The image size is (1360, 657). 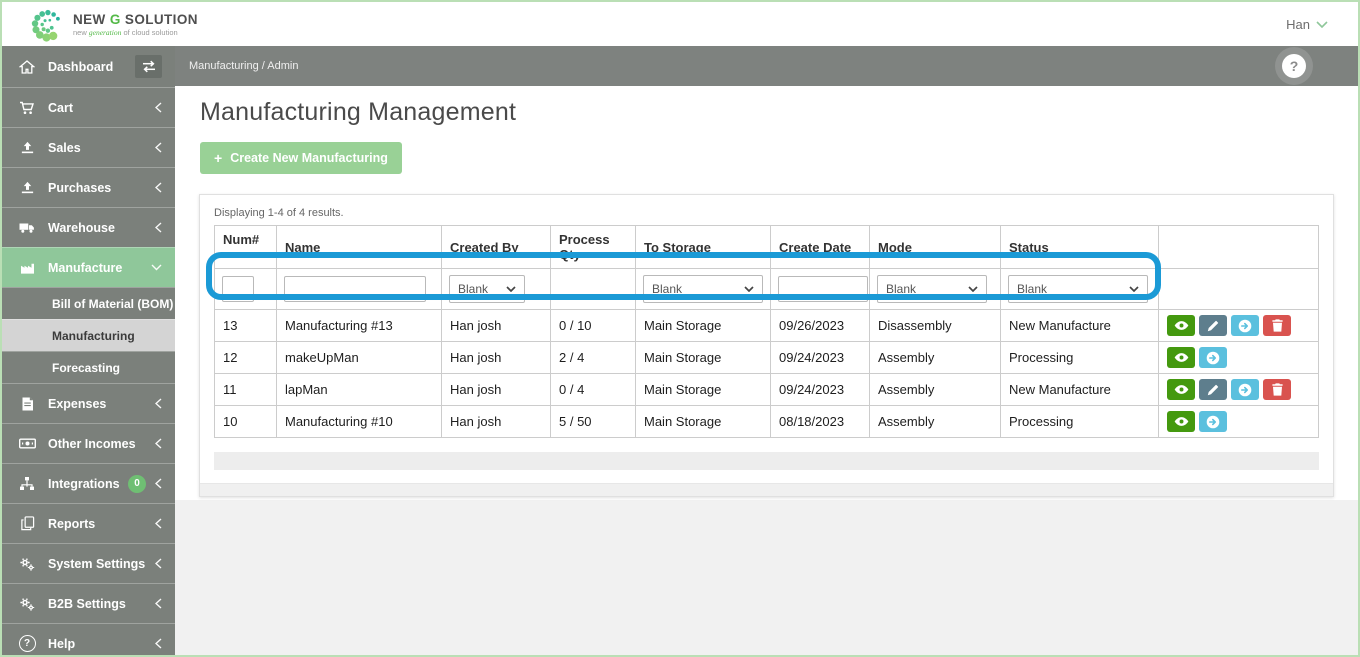 I want to click on sidebar-item-help: Help, so click(x=88, y=639).